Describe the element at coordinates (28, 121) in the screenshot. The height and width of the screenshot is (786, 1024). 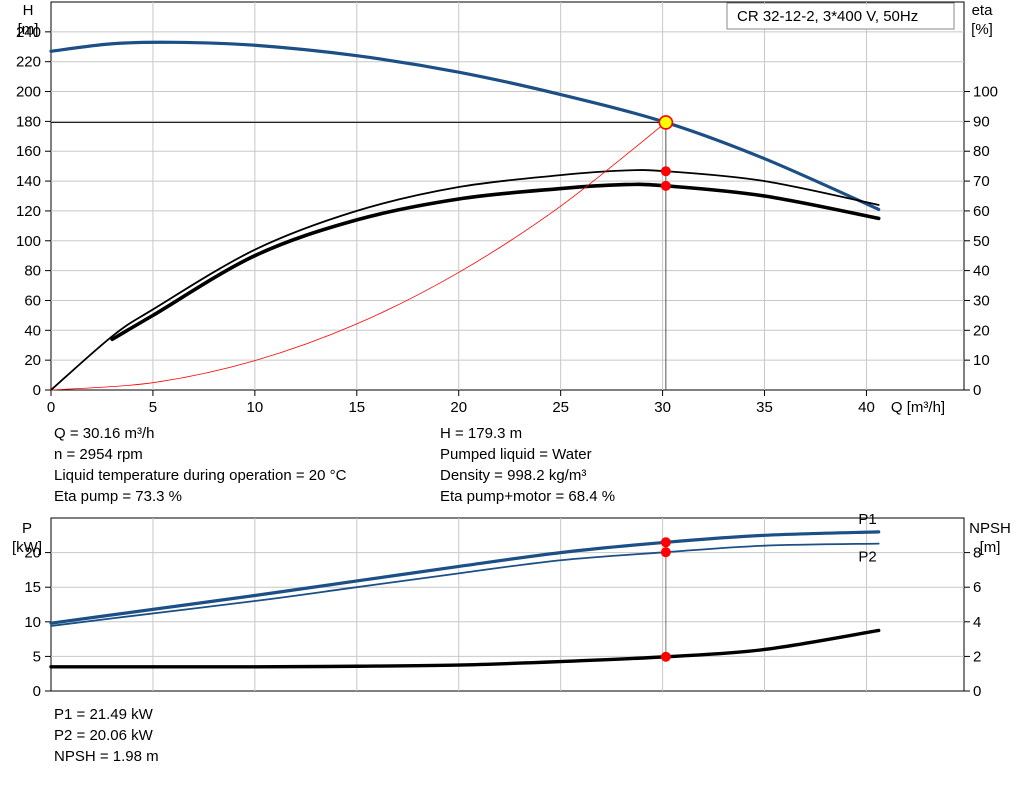
I see `top-y-tick-label: 180` at that location.